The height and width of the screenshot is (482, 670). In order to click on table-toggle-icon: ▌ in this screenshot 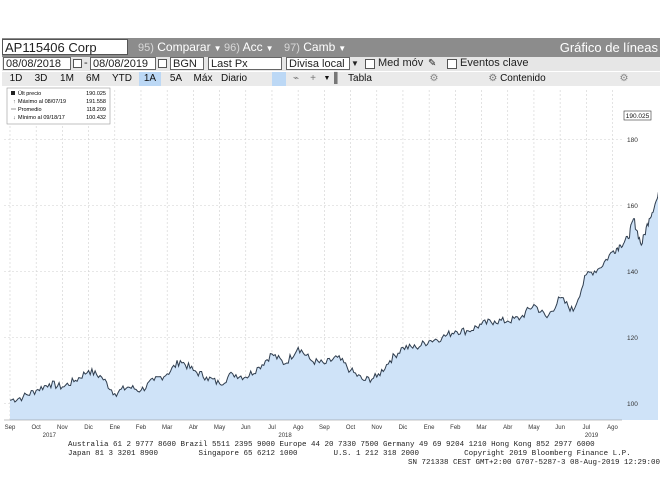, I will do `click(338, 78)`.